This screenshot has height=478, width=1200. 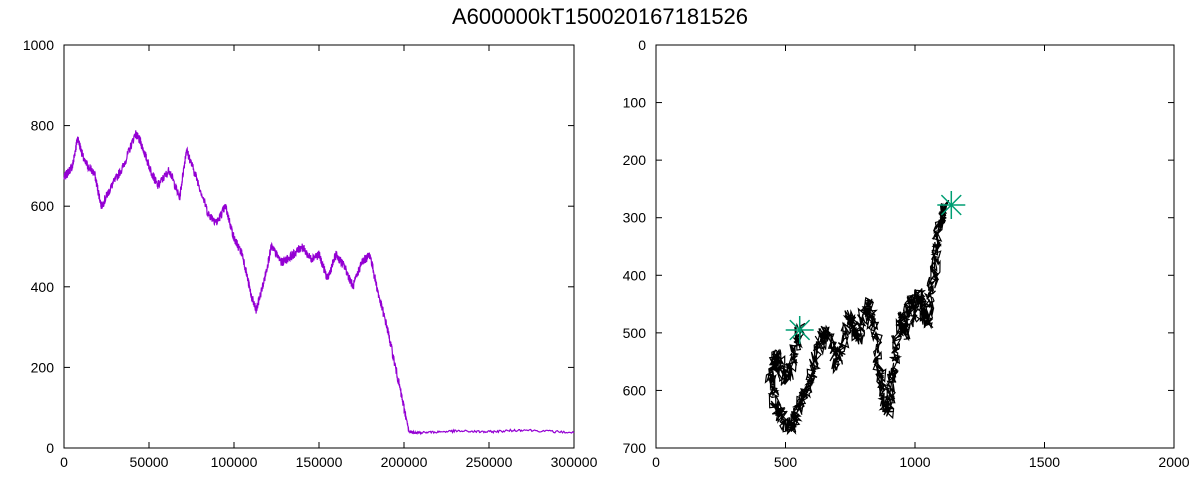 I want to click on x-tick-label: 500, so click(x=786, y=462).